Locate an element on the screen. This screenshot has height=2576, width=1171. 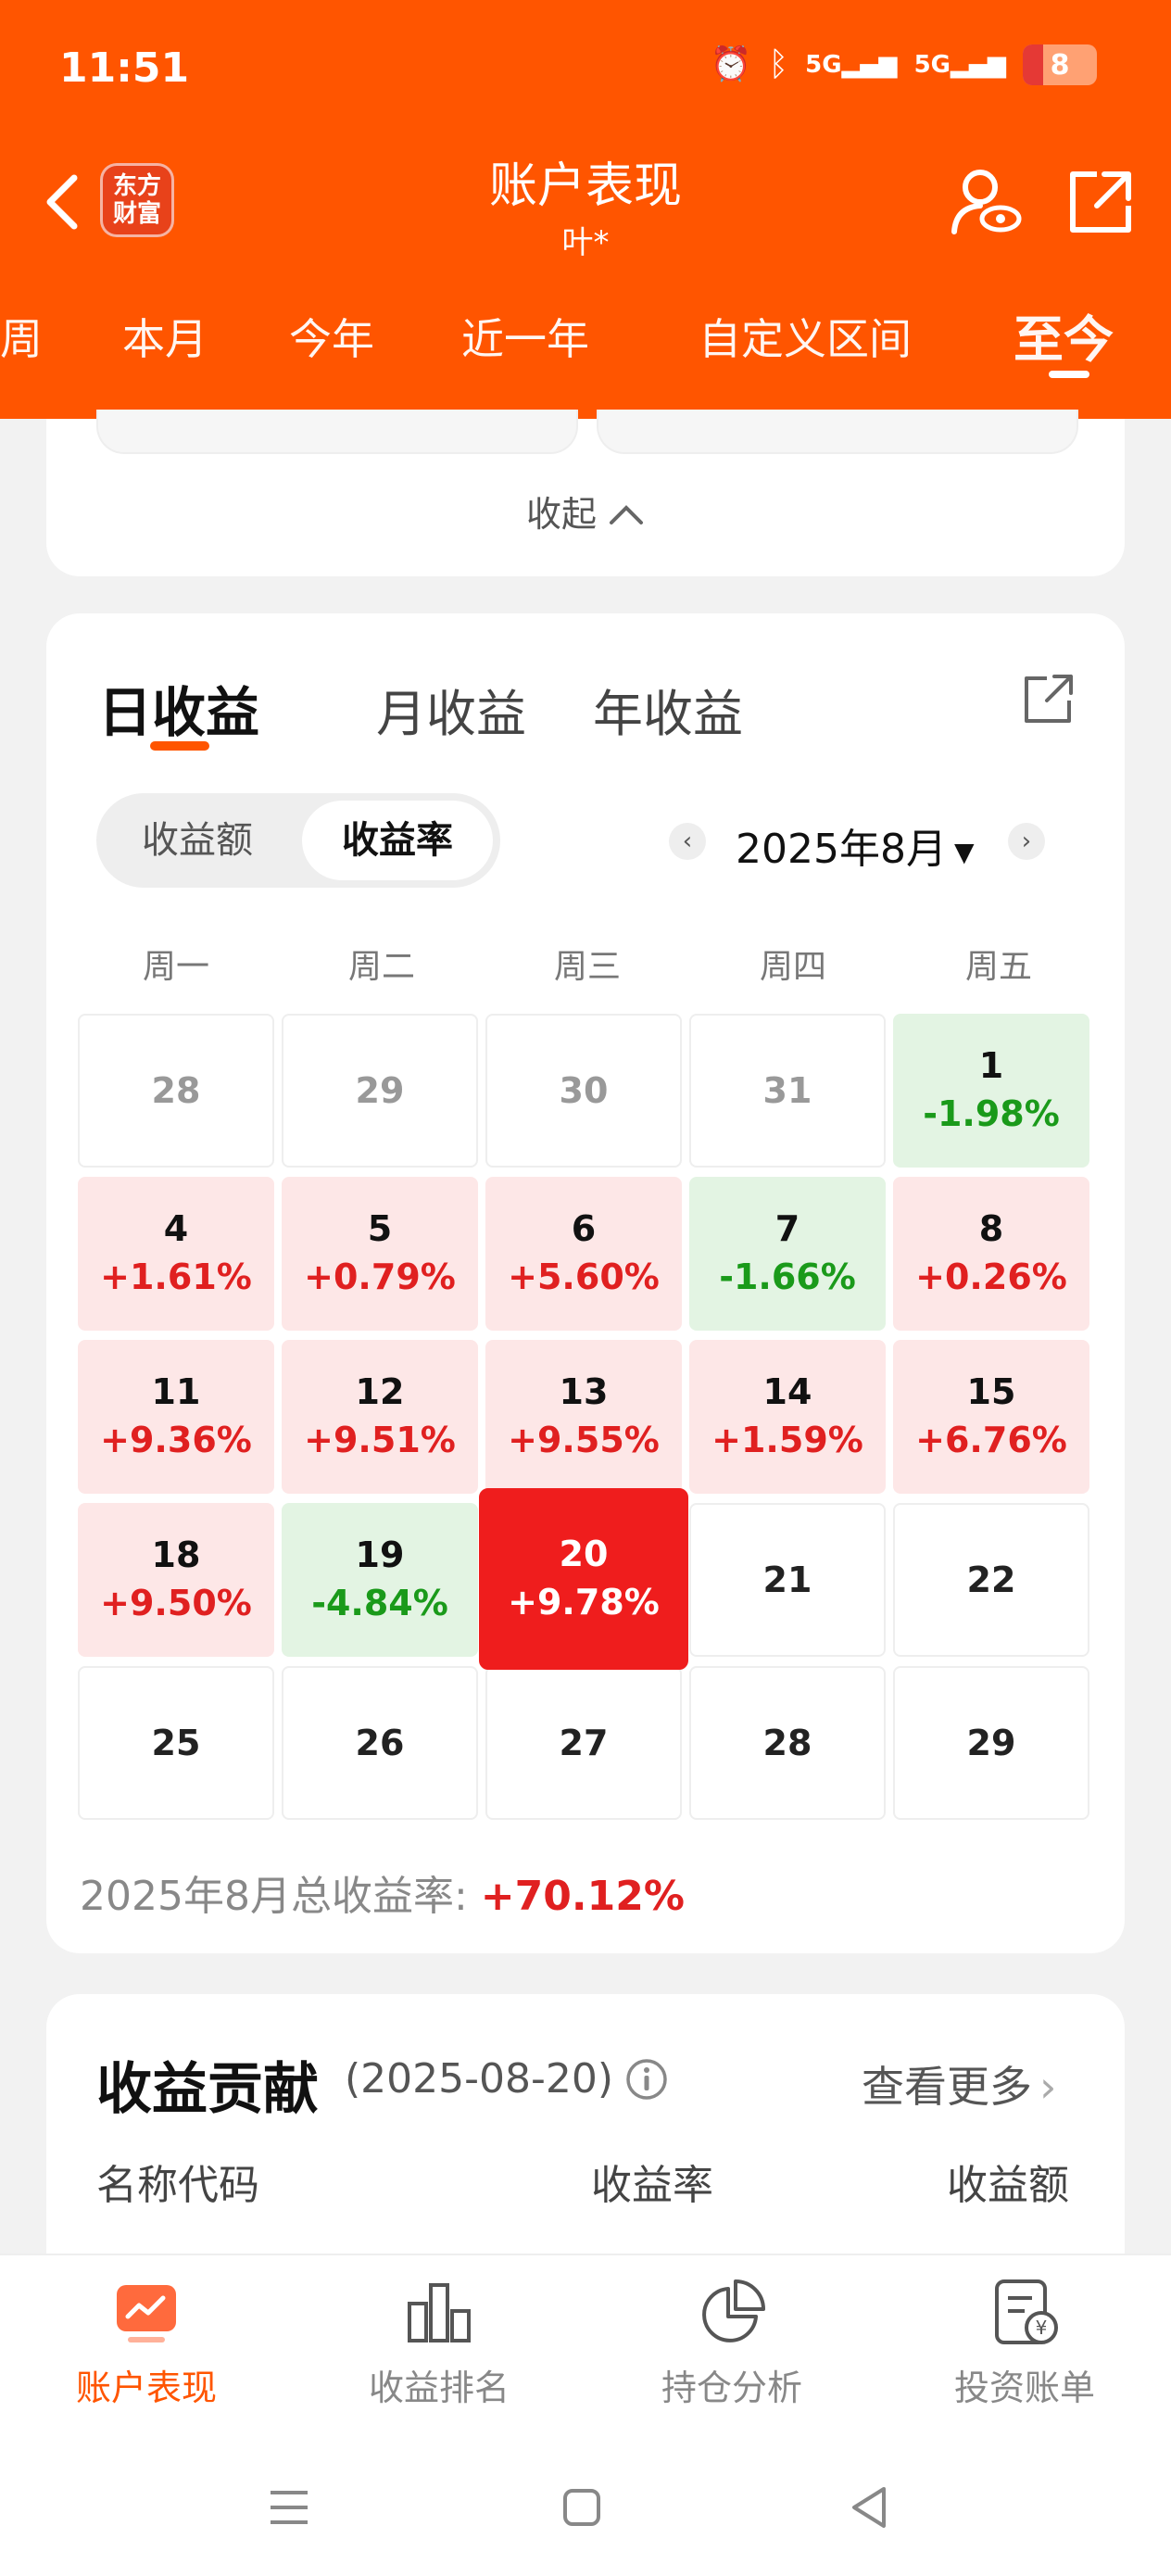
chevron-left-icon: ‹ is located at coordinates (688, 841).